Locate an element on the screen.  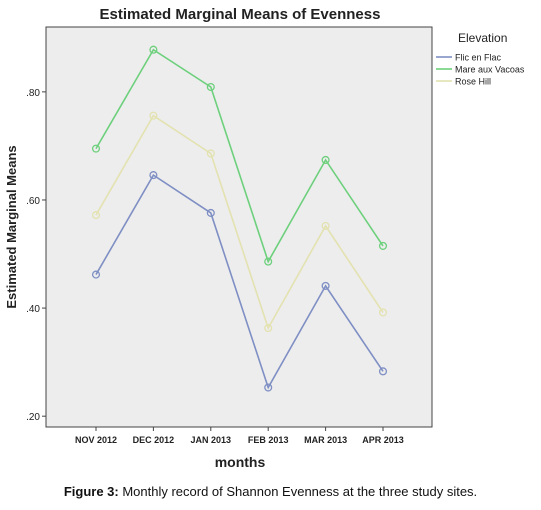
figure-caption-label: Figure 3: is located at coordinates (91, 491).